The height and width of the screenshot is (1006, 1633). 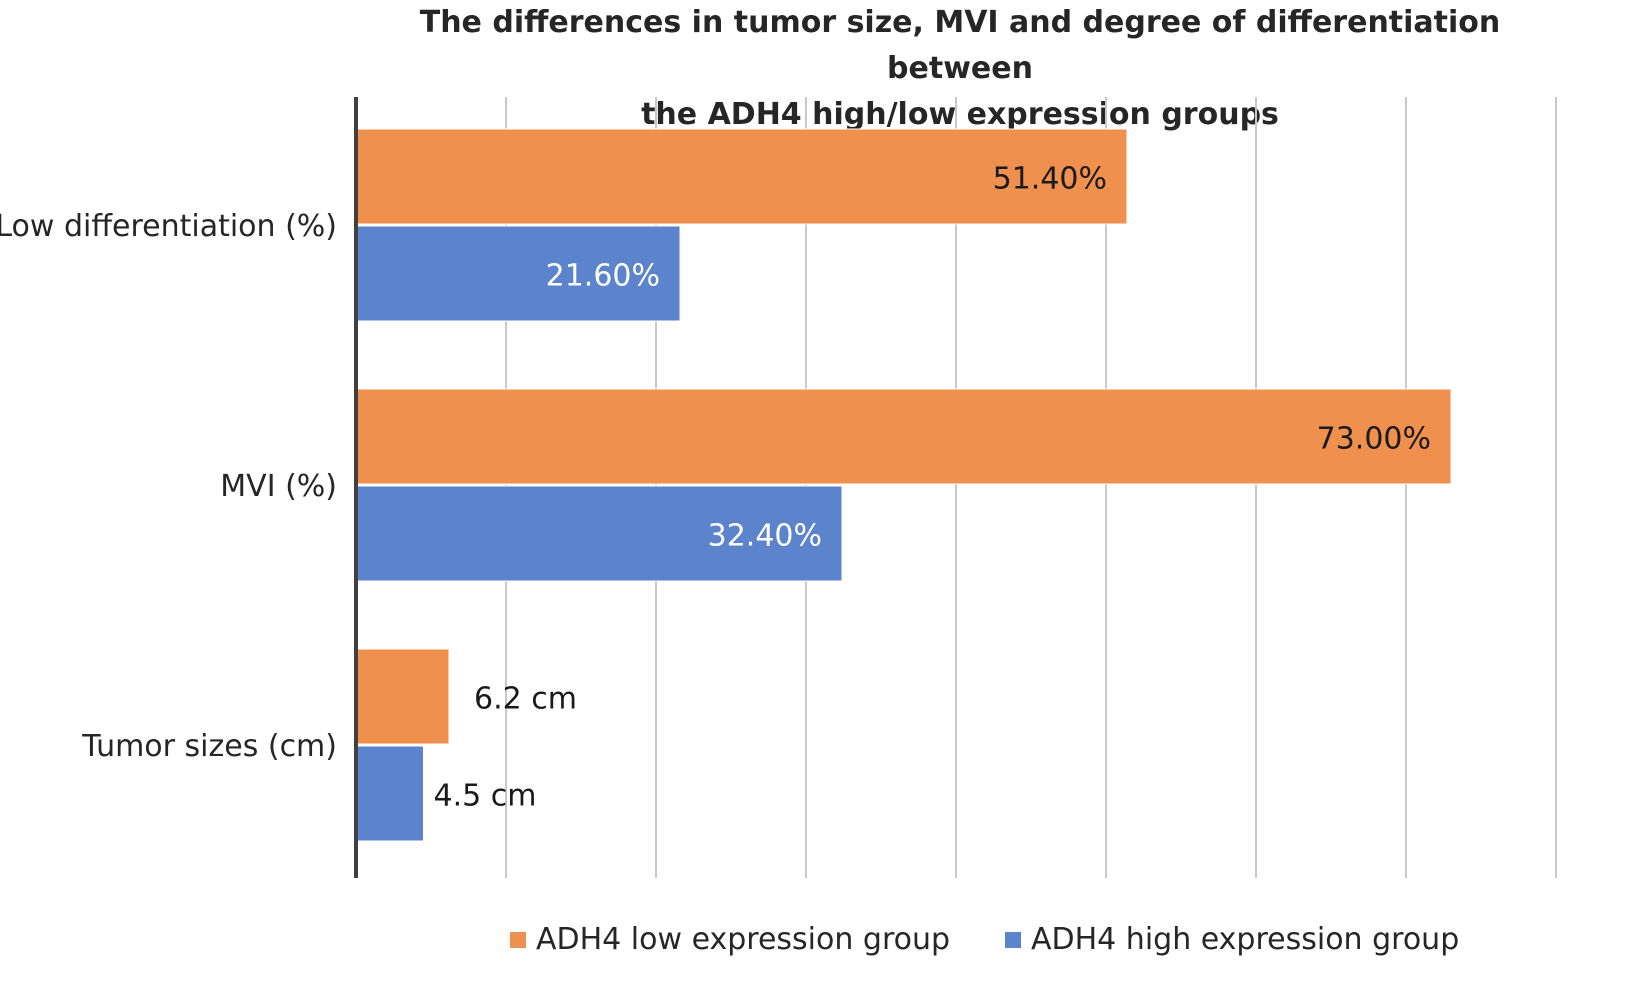 What do you see at coordinates (1013, 939) in the screenshot?
I see `legend-swatch-high-expression` at bounding box center [1013, 939].